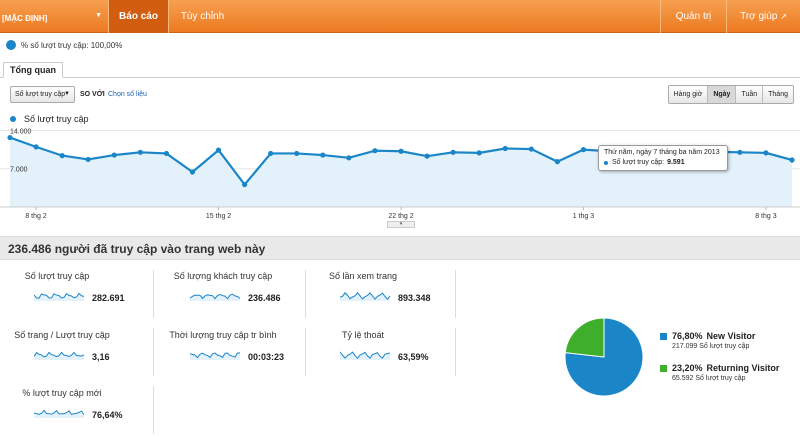  I want to click on choose-metric-link: Chọn số liệu, so click(127, 94).